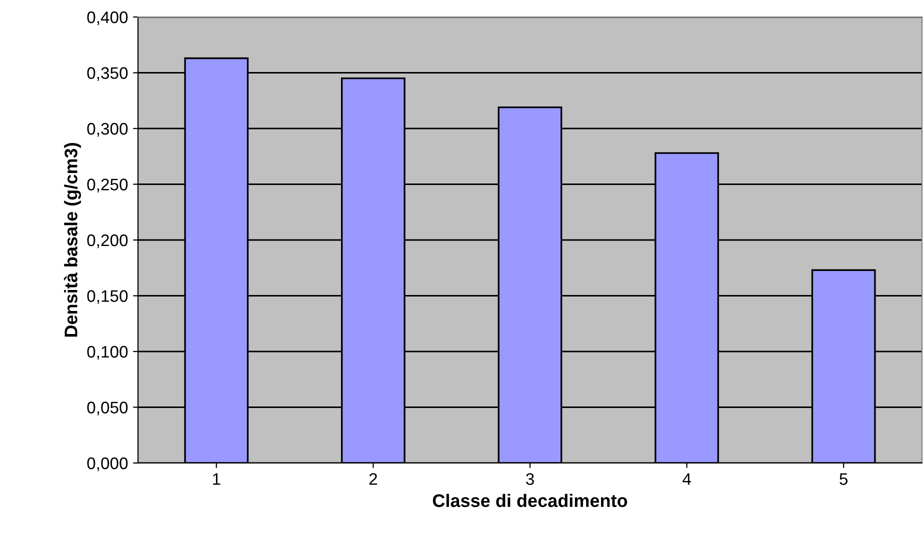  What do you see at coordinates (107, 241) in the screenshot?
I see `y-tick-label: 0,200` at bounding box center [107, 241].